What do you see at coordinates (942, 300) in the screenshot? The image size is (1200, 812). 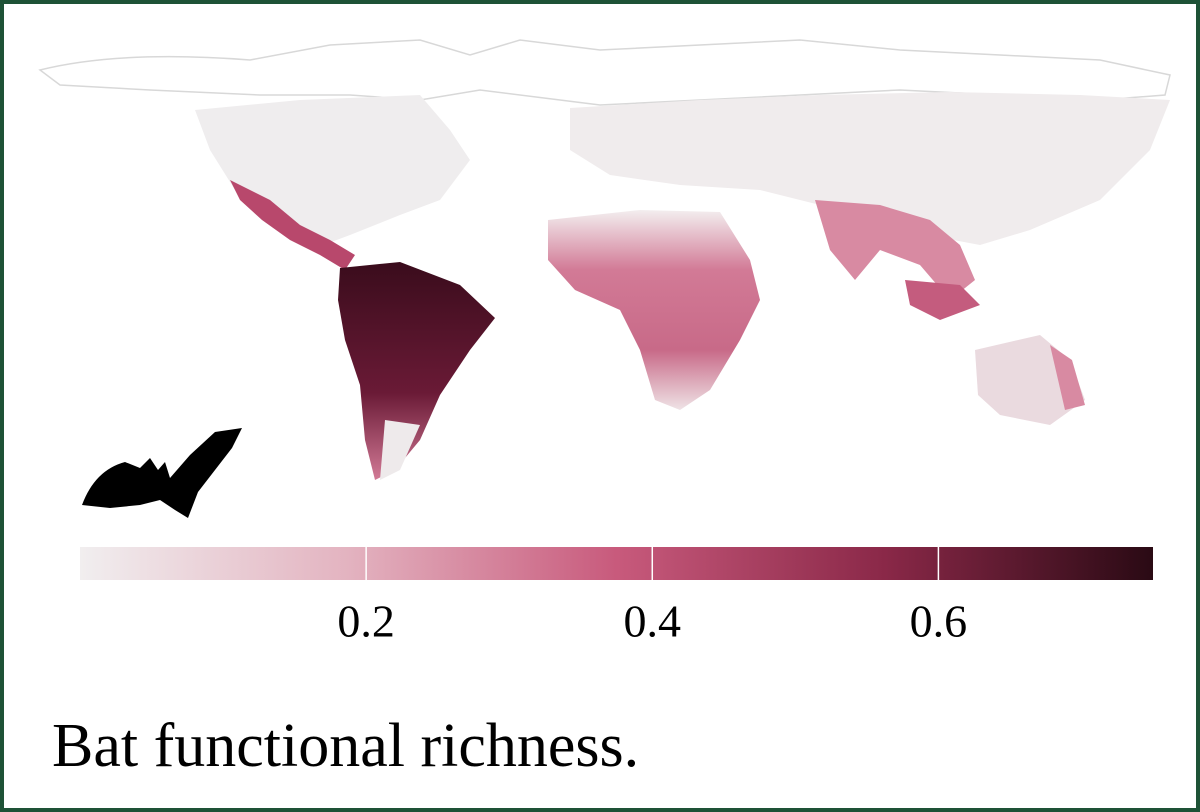 I see `south-east-asia` at bounding box center [942, 300].